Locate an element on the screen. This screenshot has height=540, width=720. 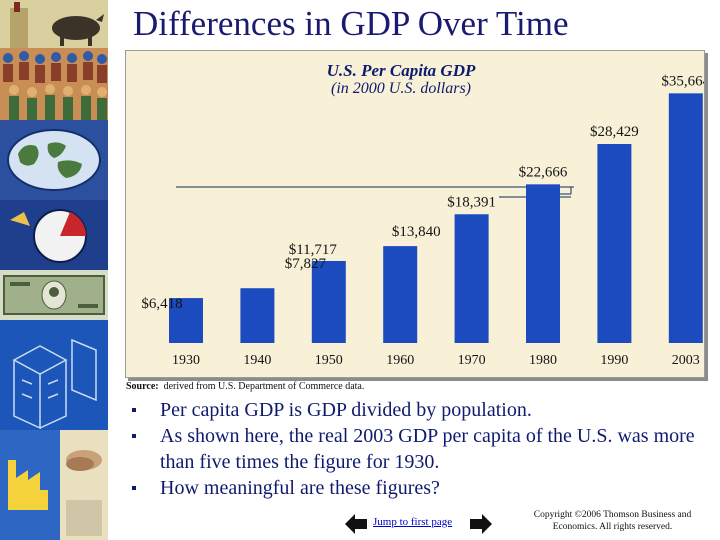
pie-chart-icon is located at coordinates (54, 235).